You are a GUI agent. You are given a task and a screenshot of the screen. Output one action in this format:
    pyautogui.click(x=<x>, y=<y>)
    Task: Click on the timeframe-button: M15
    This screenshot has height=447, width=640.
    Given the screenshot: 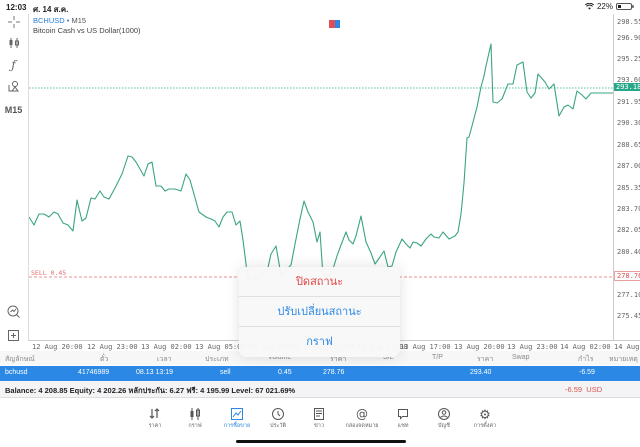 What is the action you would take?
    pyautogui.click(x=13, y=110)
    